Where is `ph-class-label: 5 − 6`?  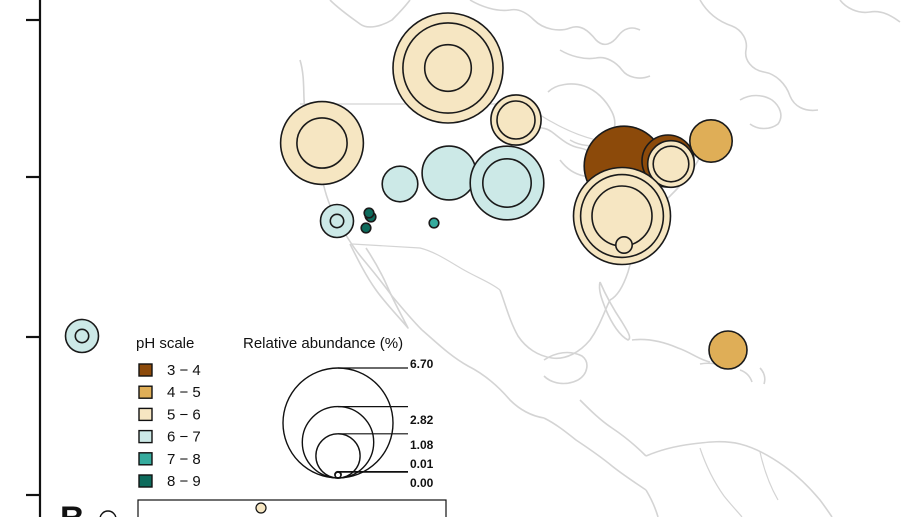 ph-class-label: 5 − 6 is located at coordinates (184, 414).